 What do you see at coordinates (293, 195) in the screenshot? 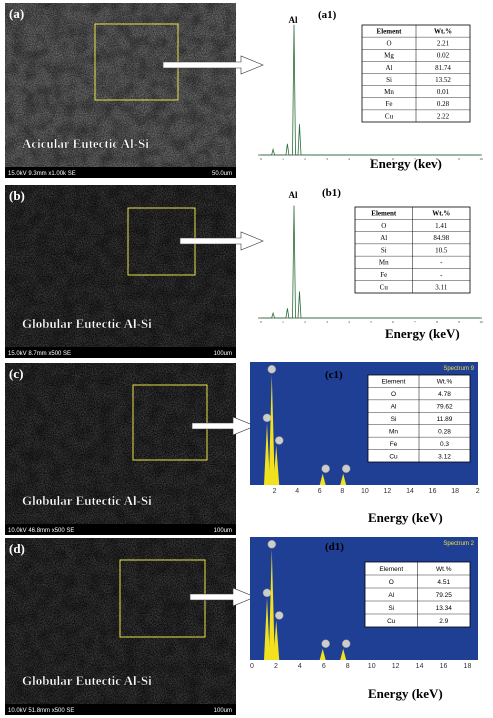
I see `peak-label: Al` at bounding box center [293, 195].